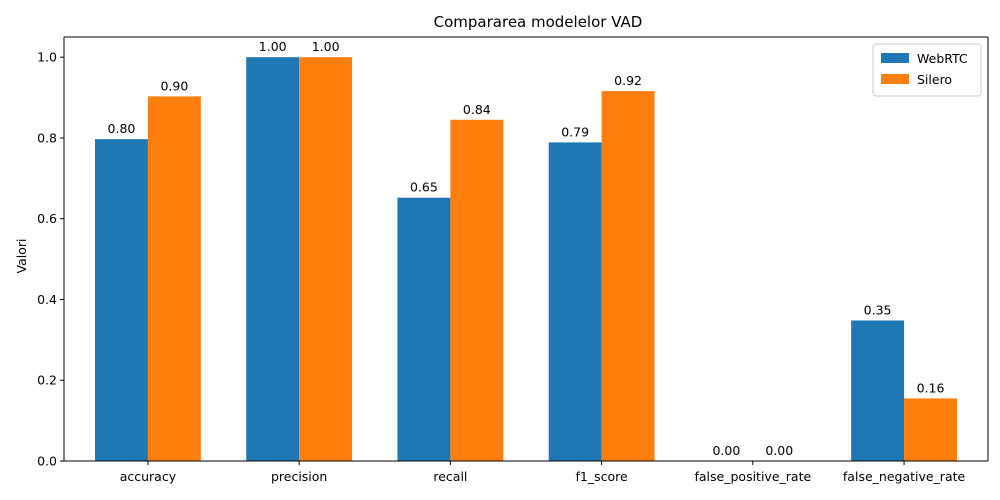 The image size is (1000, 500). I want to click on bar-silero-precision, so click(326, 259).